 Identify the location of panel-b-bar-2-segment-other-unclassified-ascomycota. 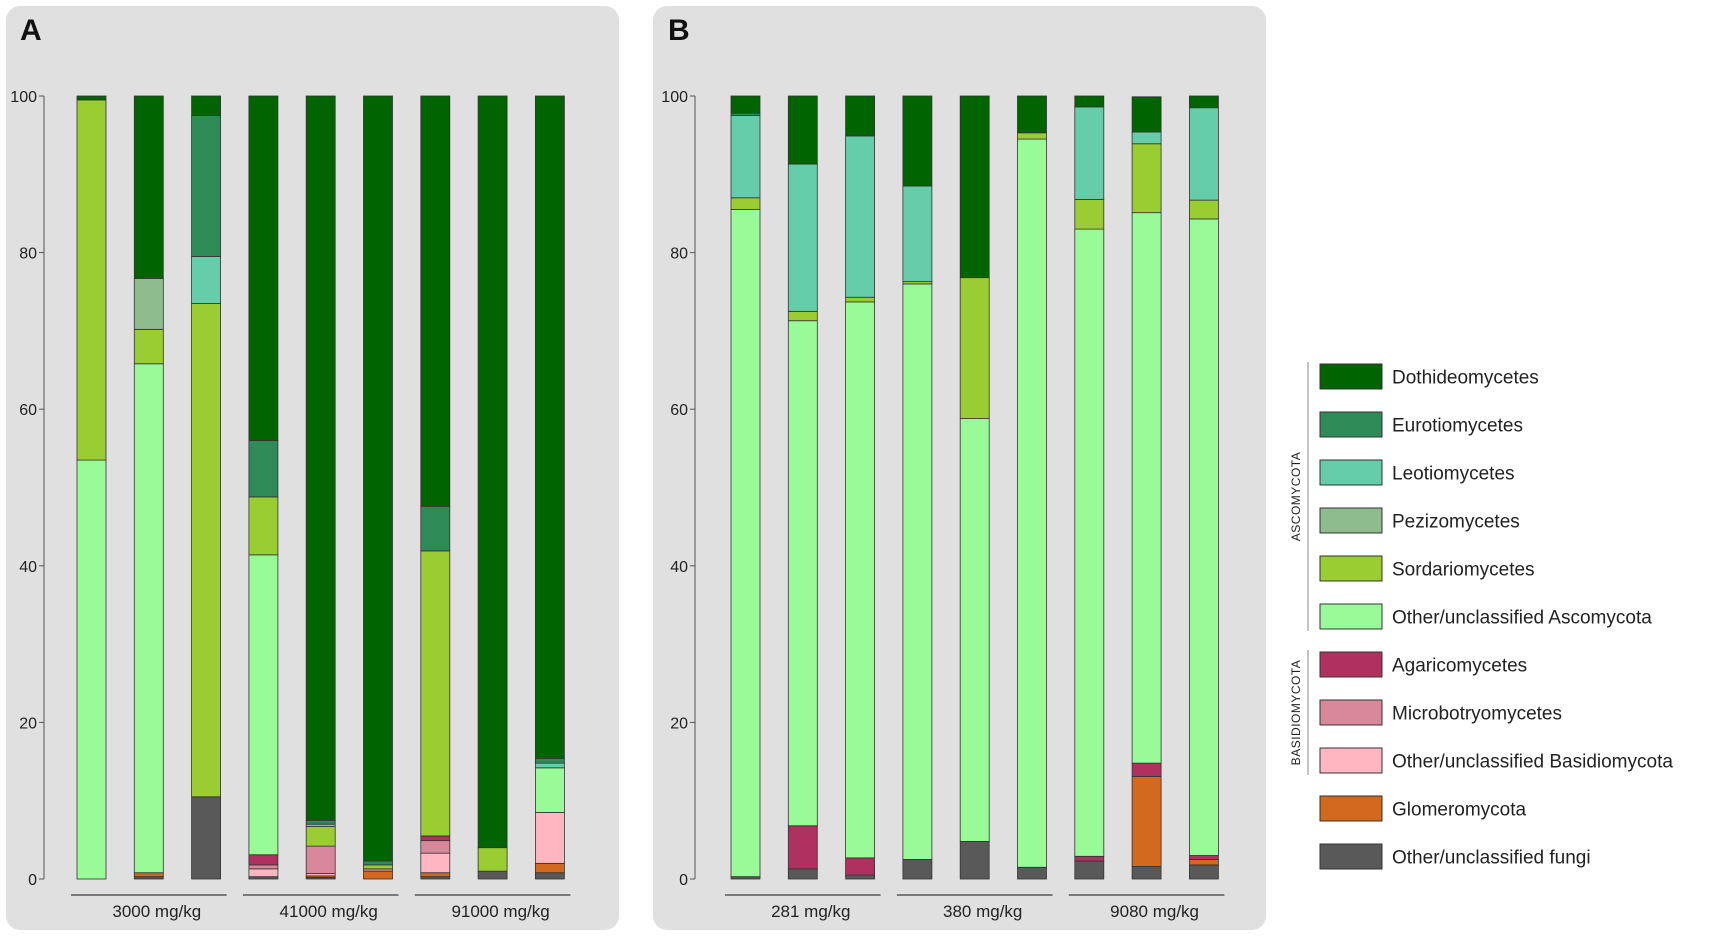
(802, 573).